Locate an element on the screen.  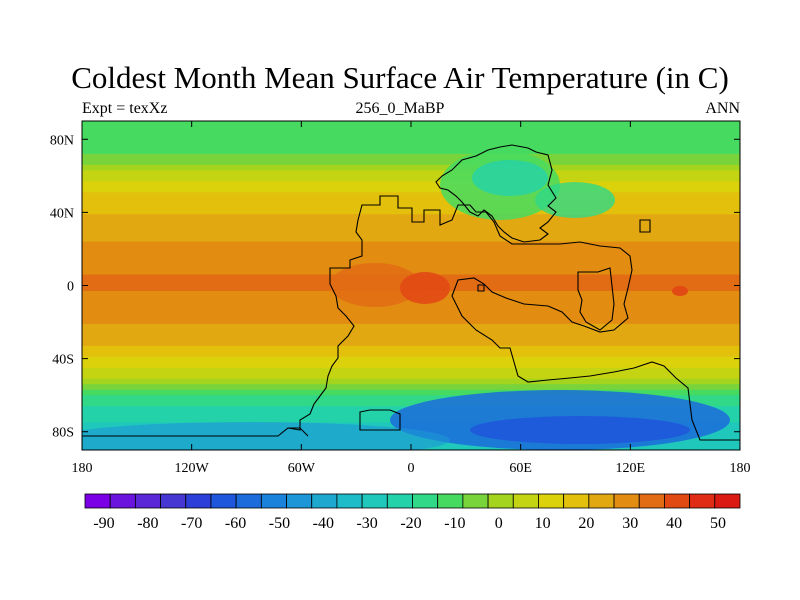
hot-spot-east is located at coordinates (680, 291).